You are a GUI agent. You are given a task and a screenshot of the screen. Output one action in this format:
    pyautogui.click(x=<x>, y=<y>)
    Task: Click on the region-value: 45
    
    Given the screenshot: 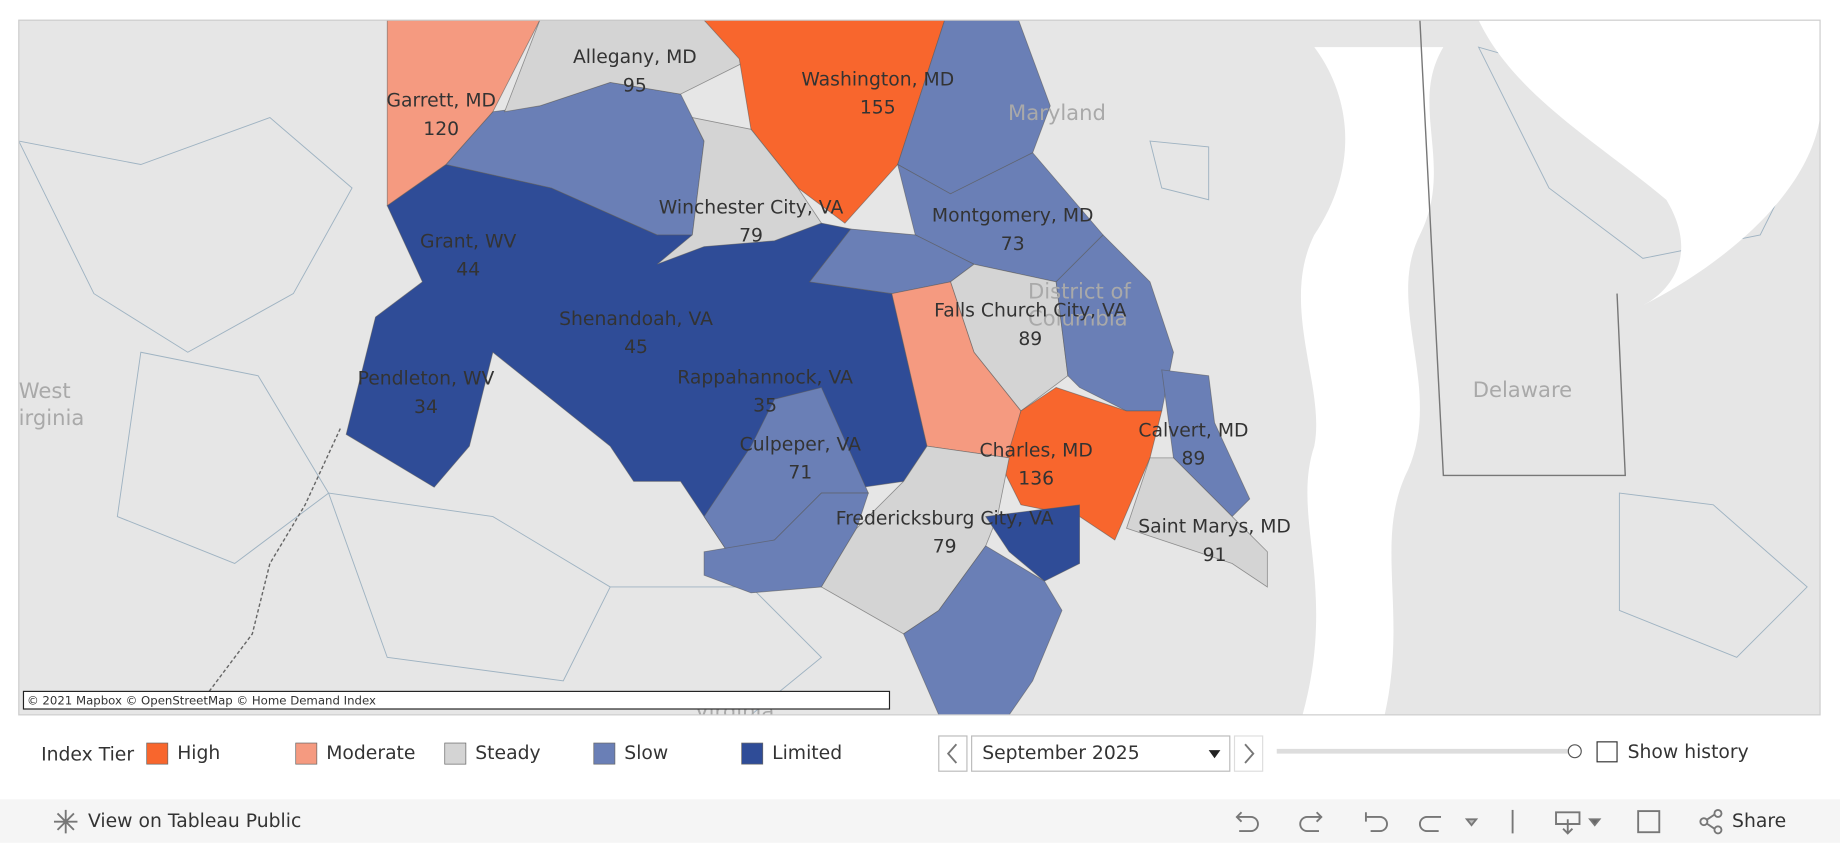 What is the action you would take?
    pyautogui.click(x=636, y=347)
    